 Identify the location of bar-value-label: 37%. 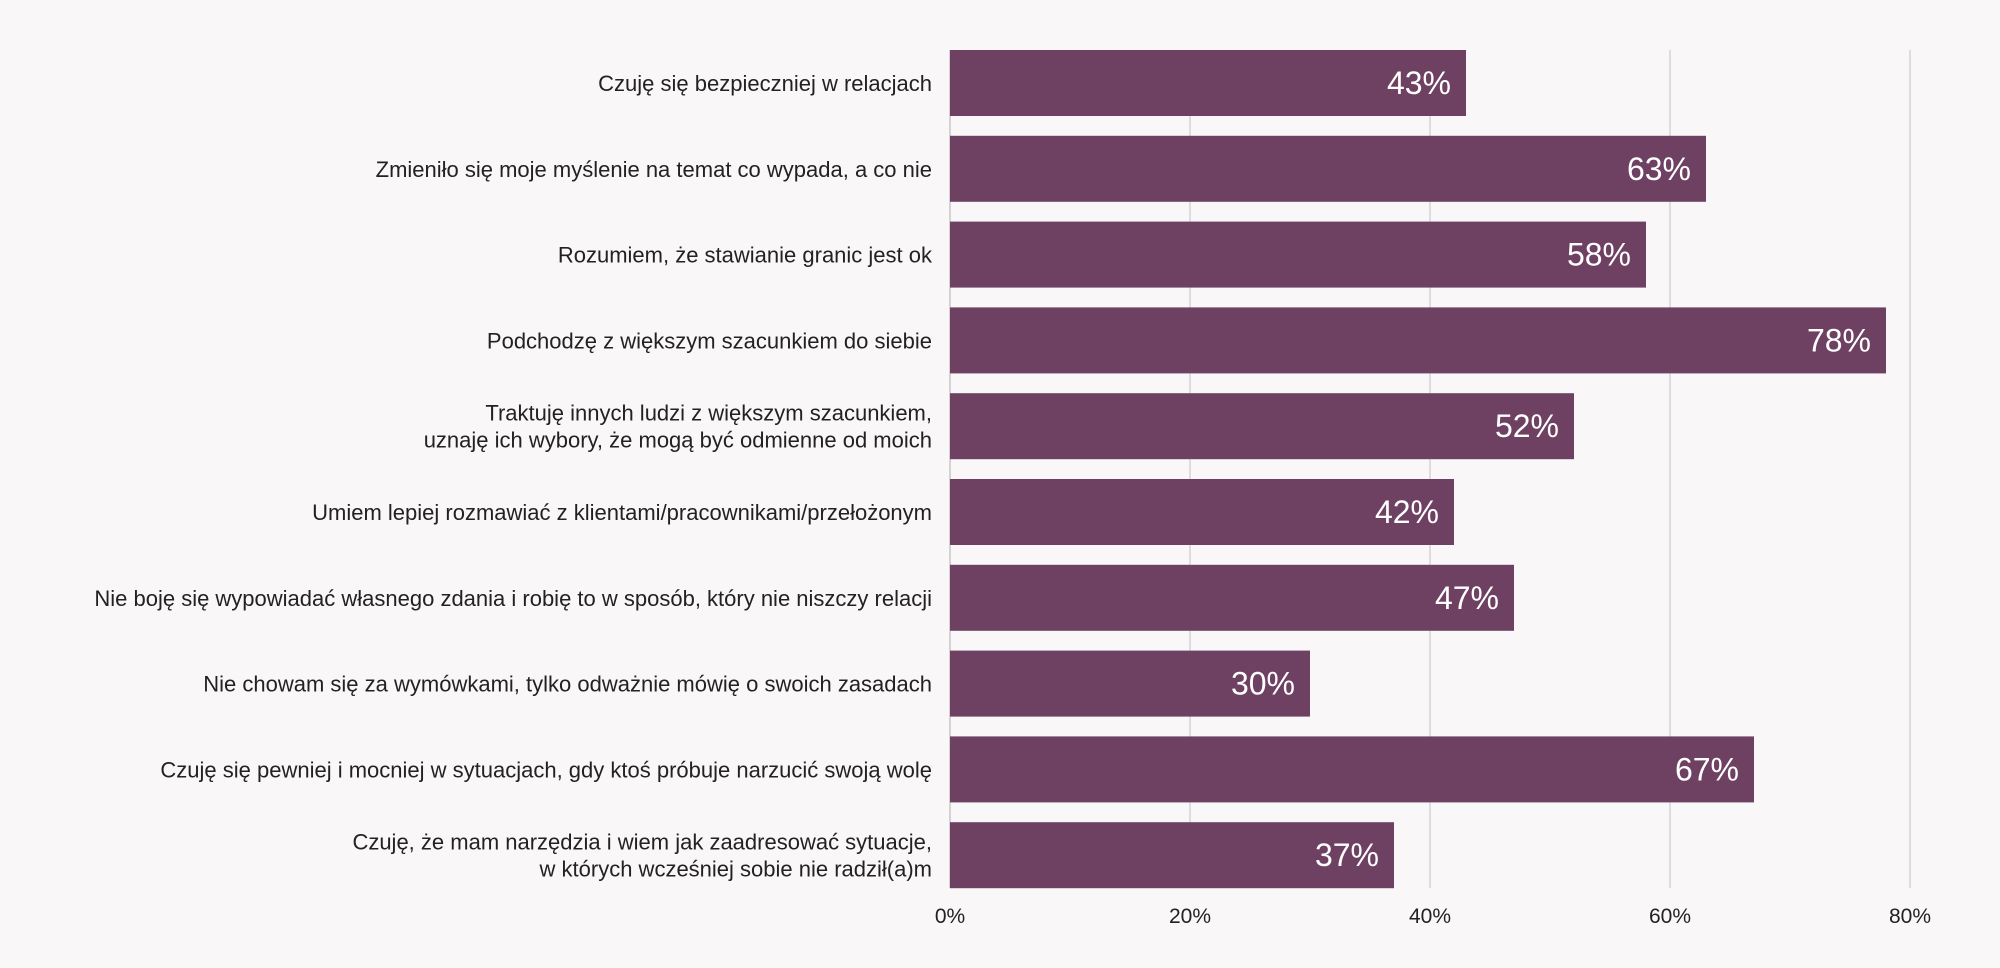
(1347, 855).